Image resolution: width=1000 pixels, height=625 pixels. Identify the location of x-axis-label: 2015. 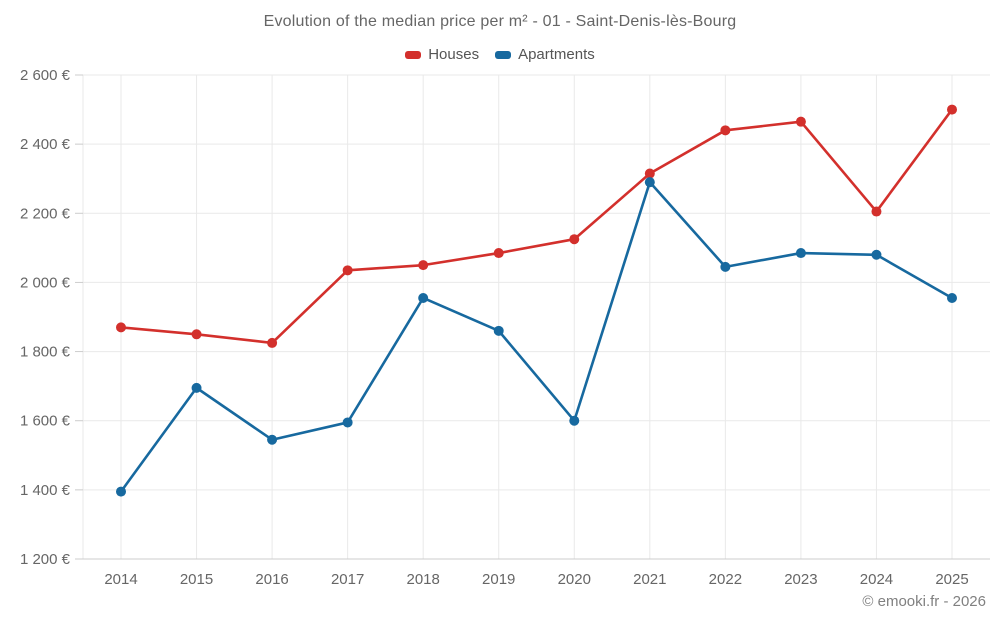
(196, 579).